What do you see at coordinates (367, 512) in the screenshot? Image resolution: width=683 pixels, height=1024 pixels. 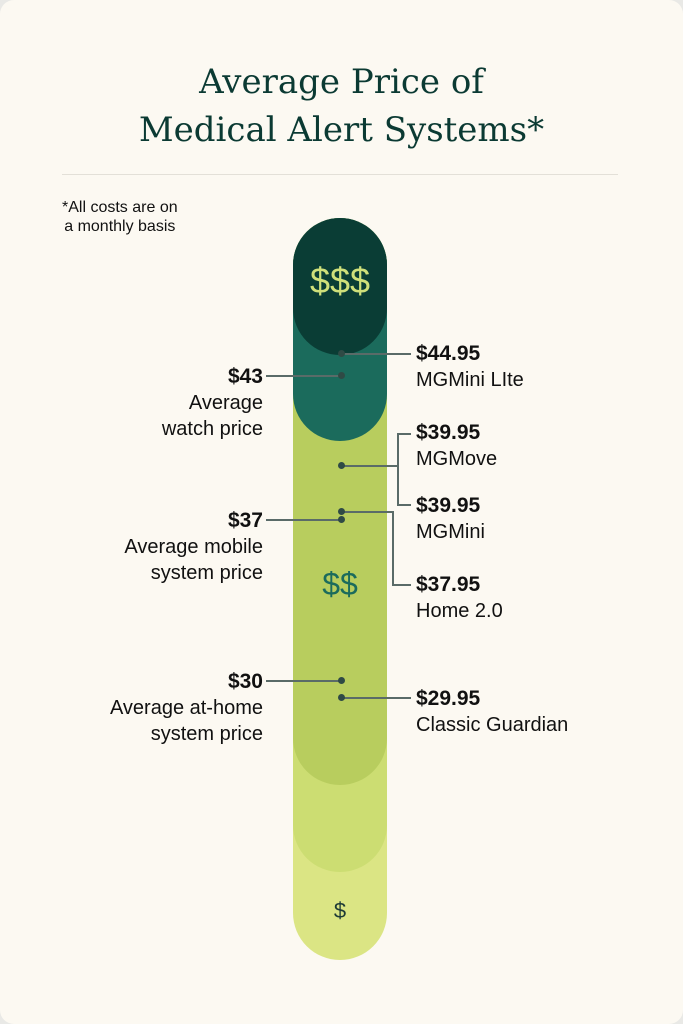 I see `connector-home2` at bounding box center [367, 512].